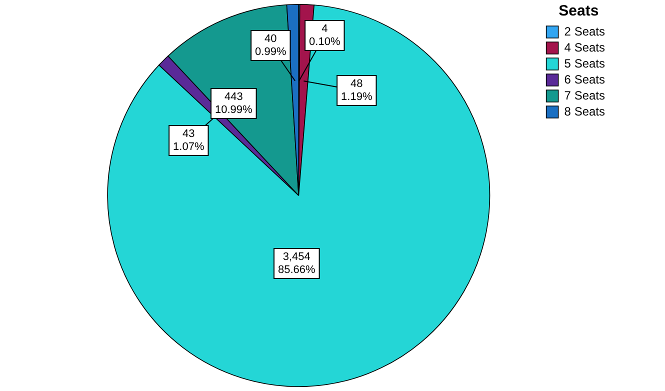 Image resolution: width=665 pixels, height=391 pixels. Describe the element at coordinates (297, 263) in the screenshot. I see `data-label: 3,454 85.66%` at that location.